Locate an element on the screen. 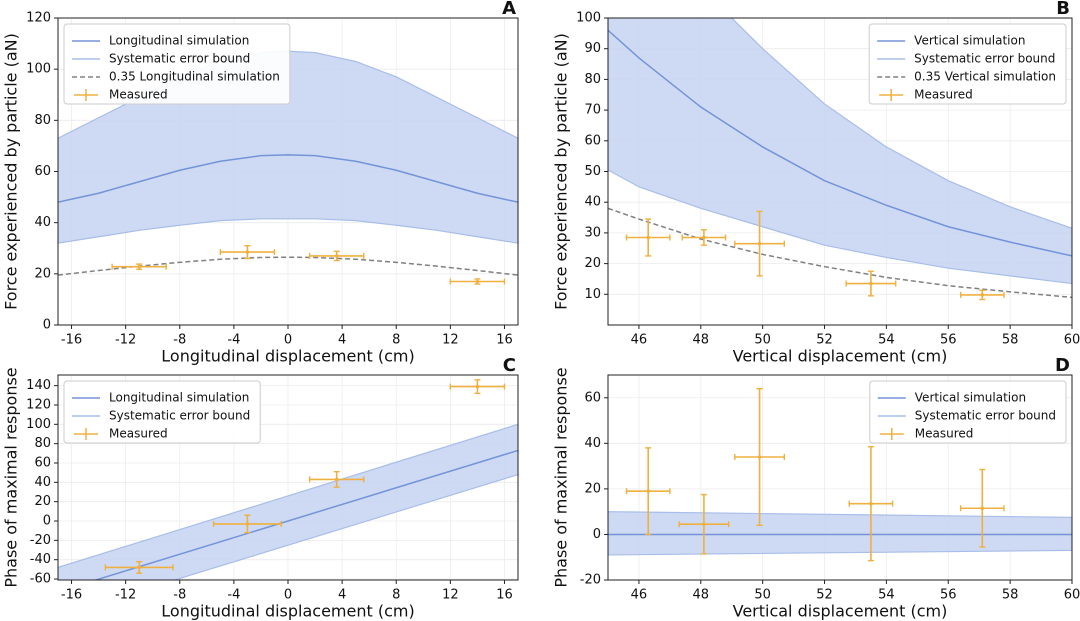 The image size is (1080, 621). x-tick-label: -4 is located at coordinates (233, 340).